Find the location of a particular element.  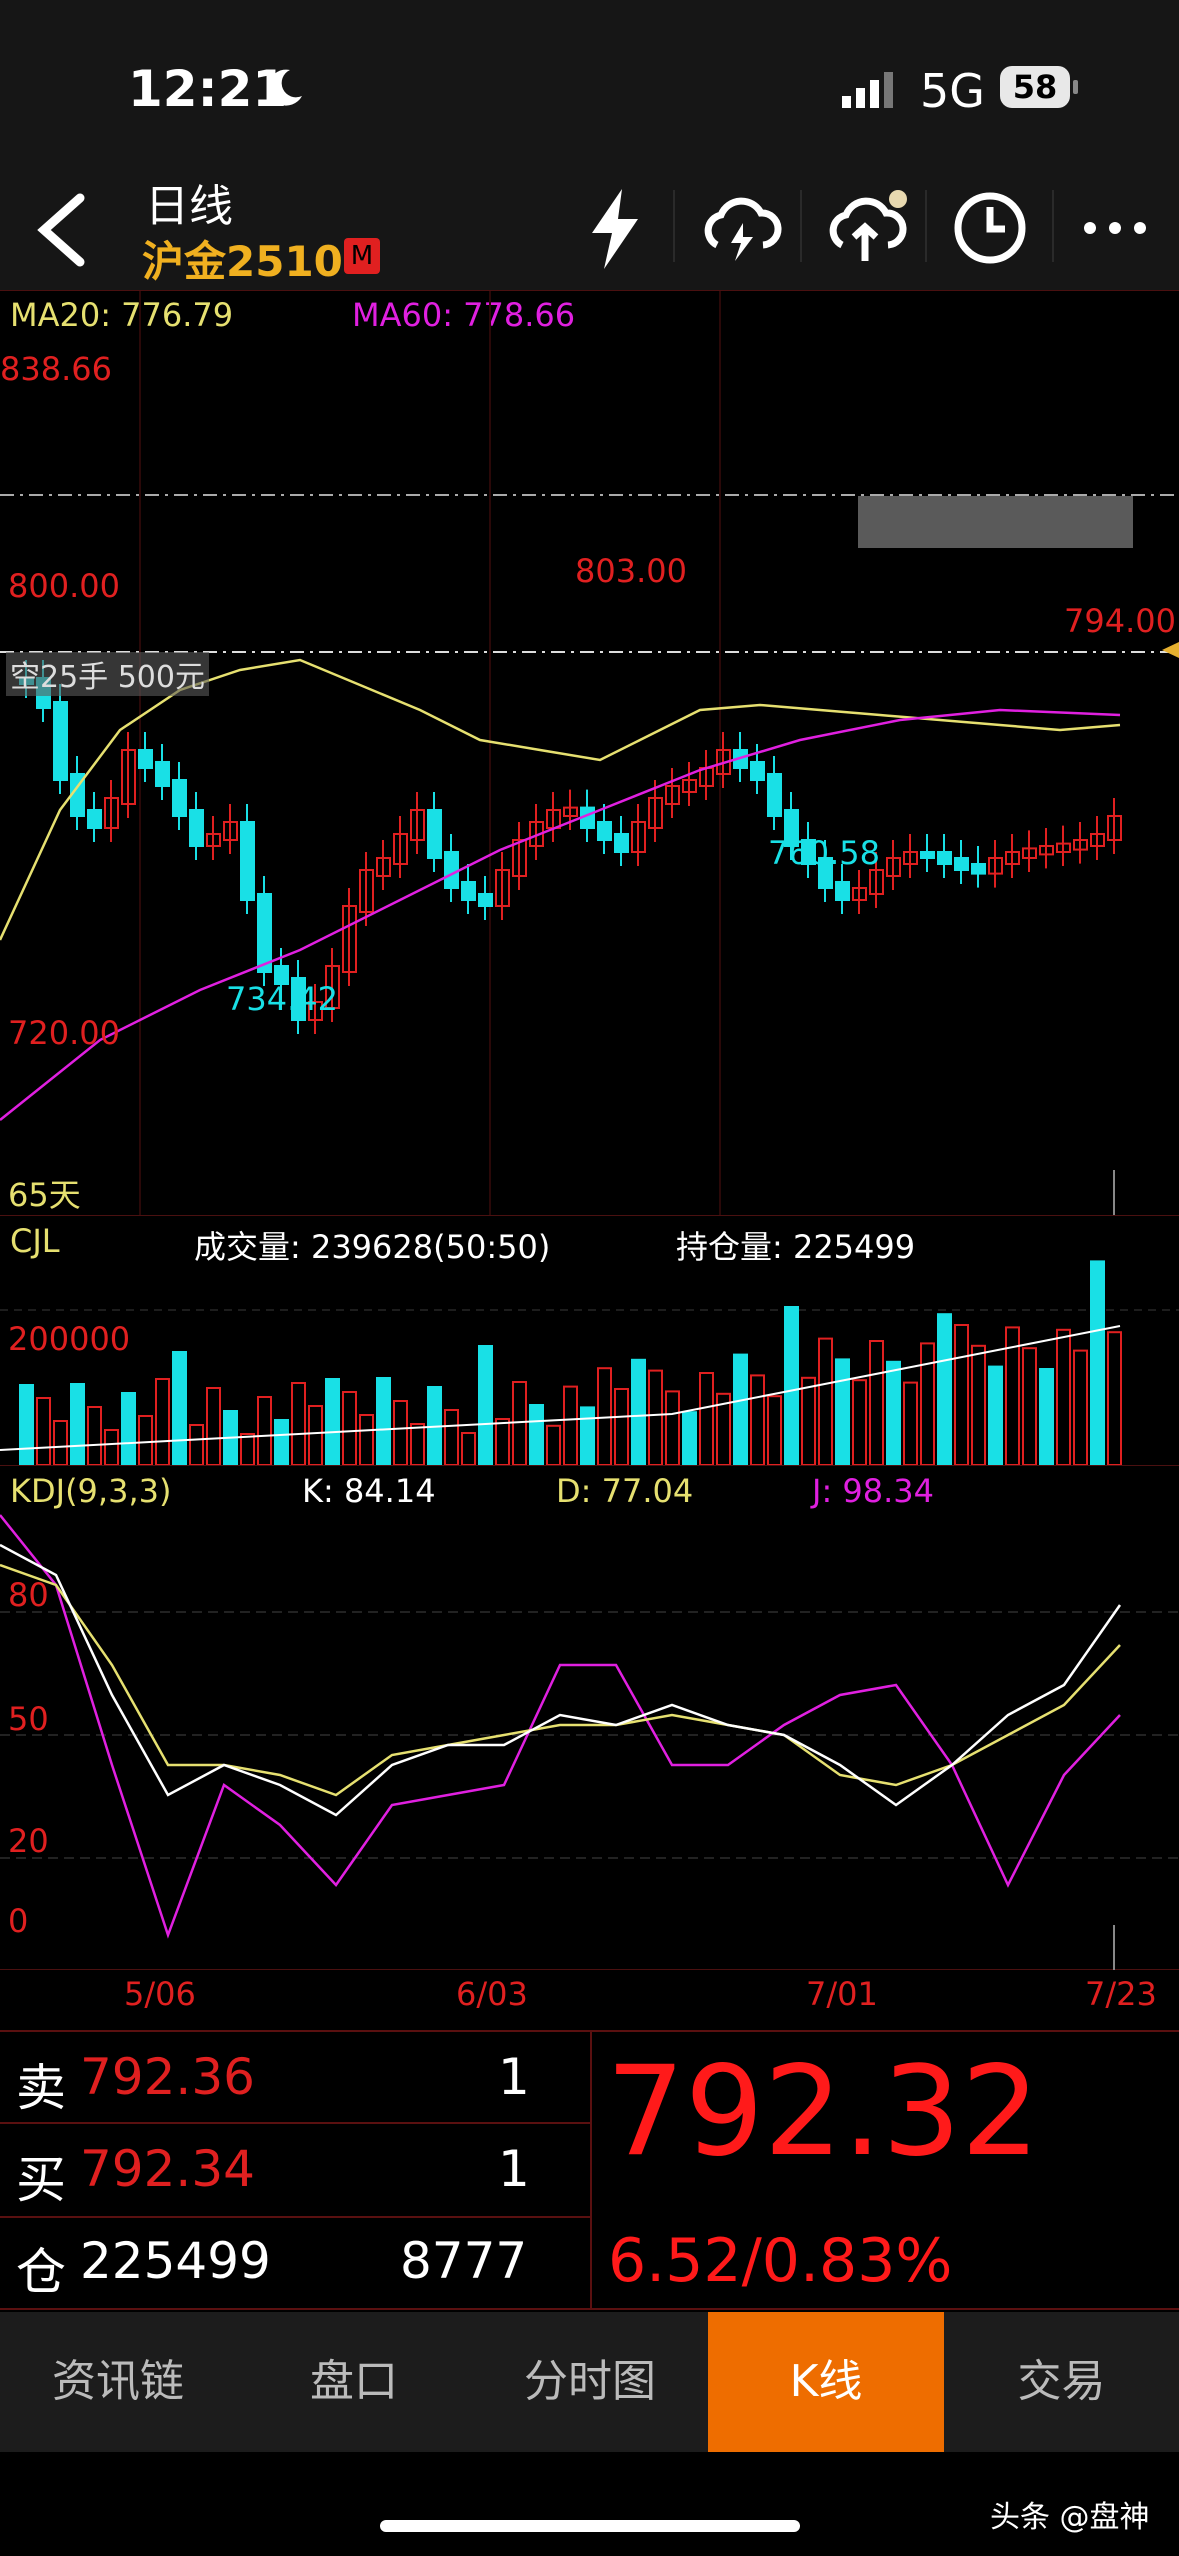

kdj-k-line is located at coordinates (561, 1680).